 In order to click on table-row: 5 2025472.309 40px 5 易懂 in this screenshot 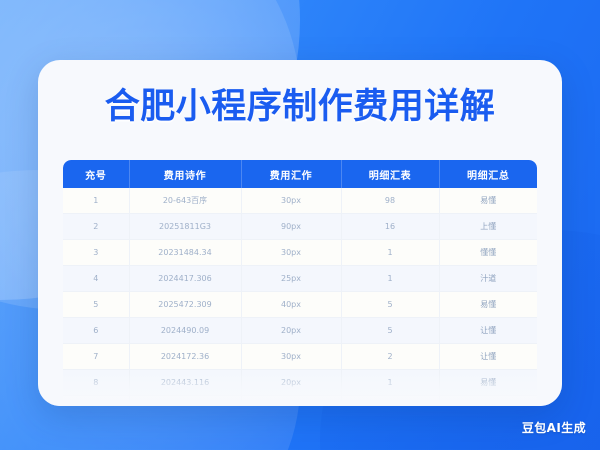, I will do `click(300, 304)`.